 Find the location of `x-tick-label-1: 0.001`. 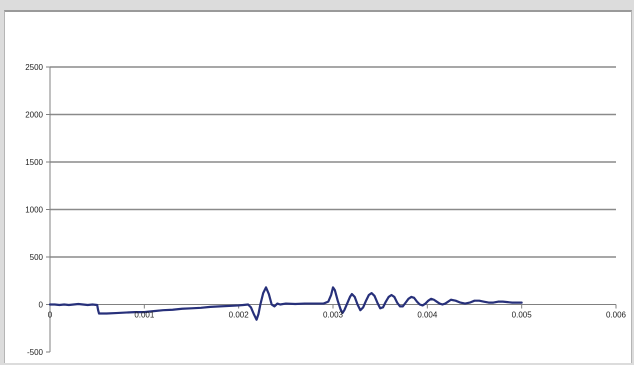

x-tick-label-1: 0.001 is located at coordinates (144, 315).